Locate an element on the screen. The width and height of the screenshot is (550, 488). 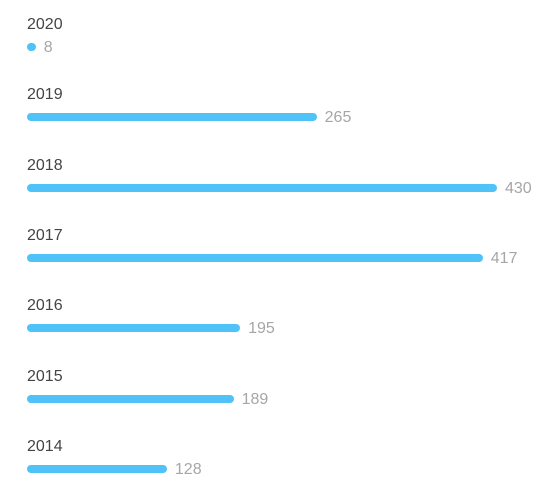
category-label: 2015 is located at coordinates (45, 376).